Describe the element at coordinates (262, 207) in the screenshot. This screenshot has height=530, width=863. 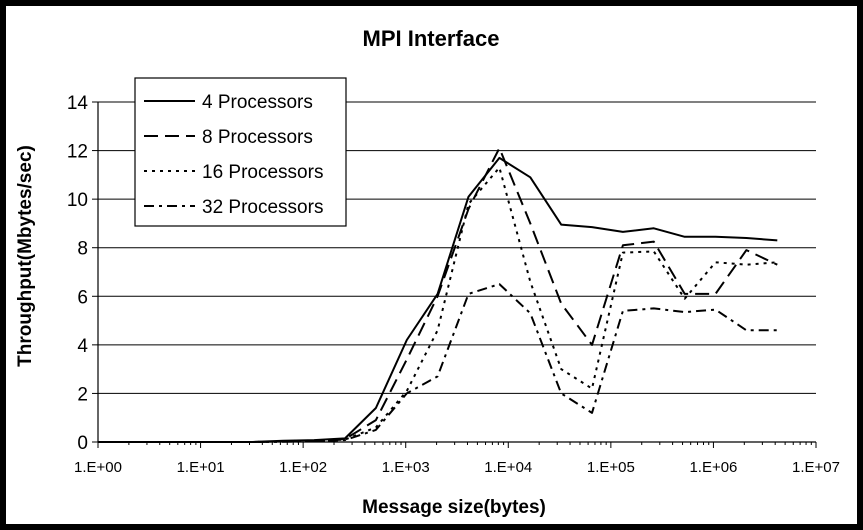
I see `legend-label: 32 Processors` at that location.